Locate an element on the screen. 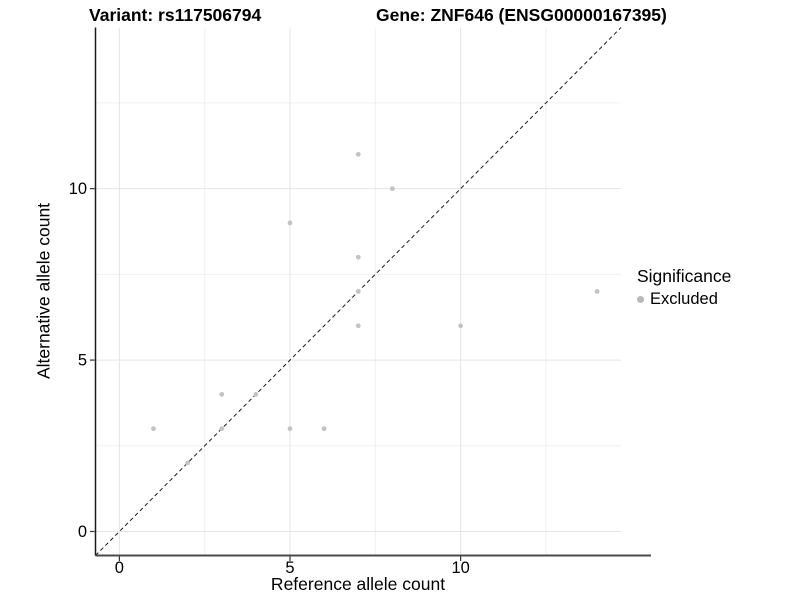 Image resolution: width=800 pixels, height=600 pixels. x-tick-label: 10 is located at coordinates (460, 568).